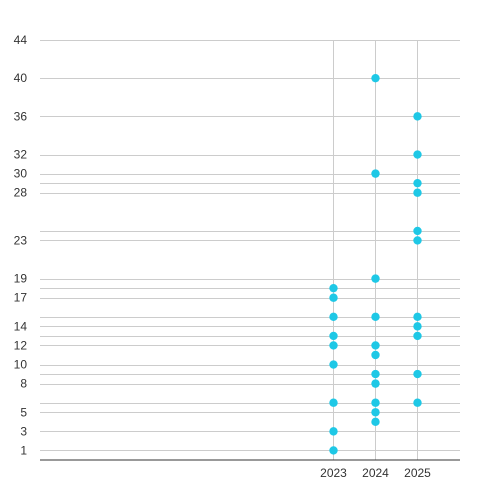  I want to click on y-tick-label: 30, so click(21, 174).